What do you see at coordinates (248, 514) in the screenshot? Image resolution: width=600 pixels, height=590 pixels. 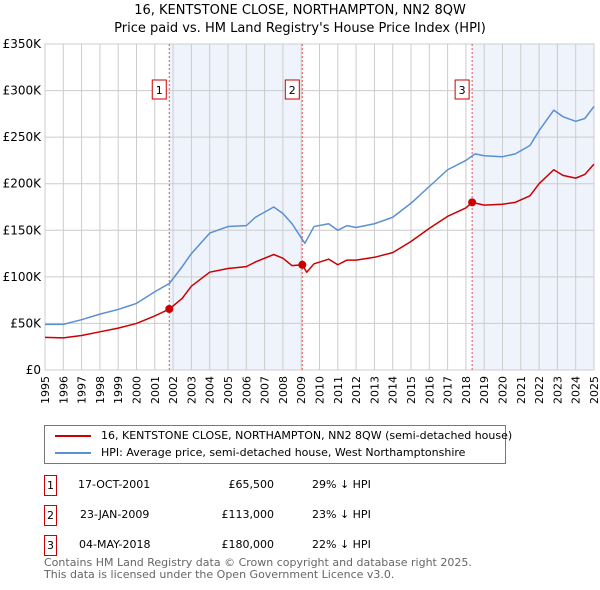 I see `sale-price: £113,000` at bounding box center [248, 514].